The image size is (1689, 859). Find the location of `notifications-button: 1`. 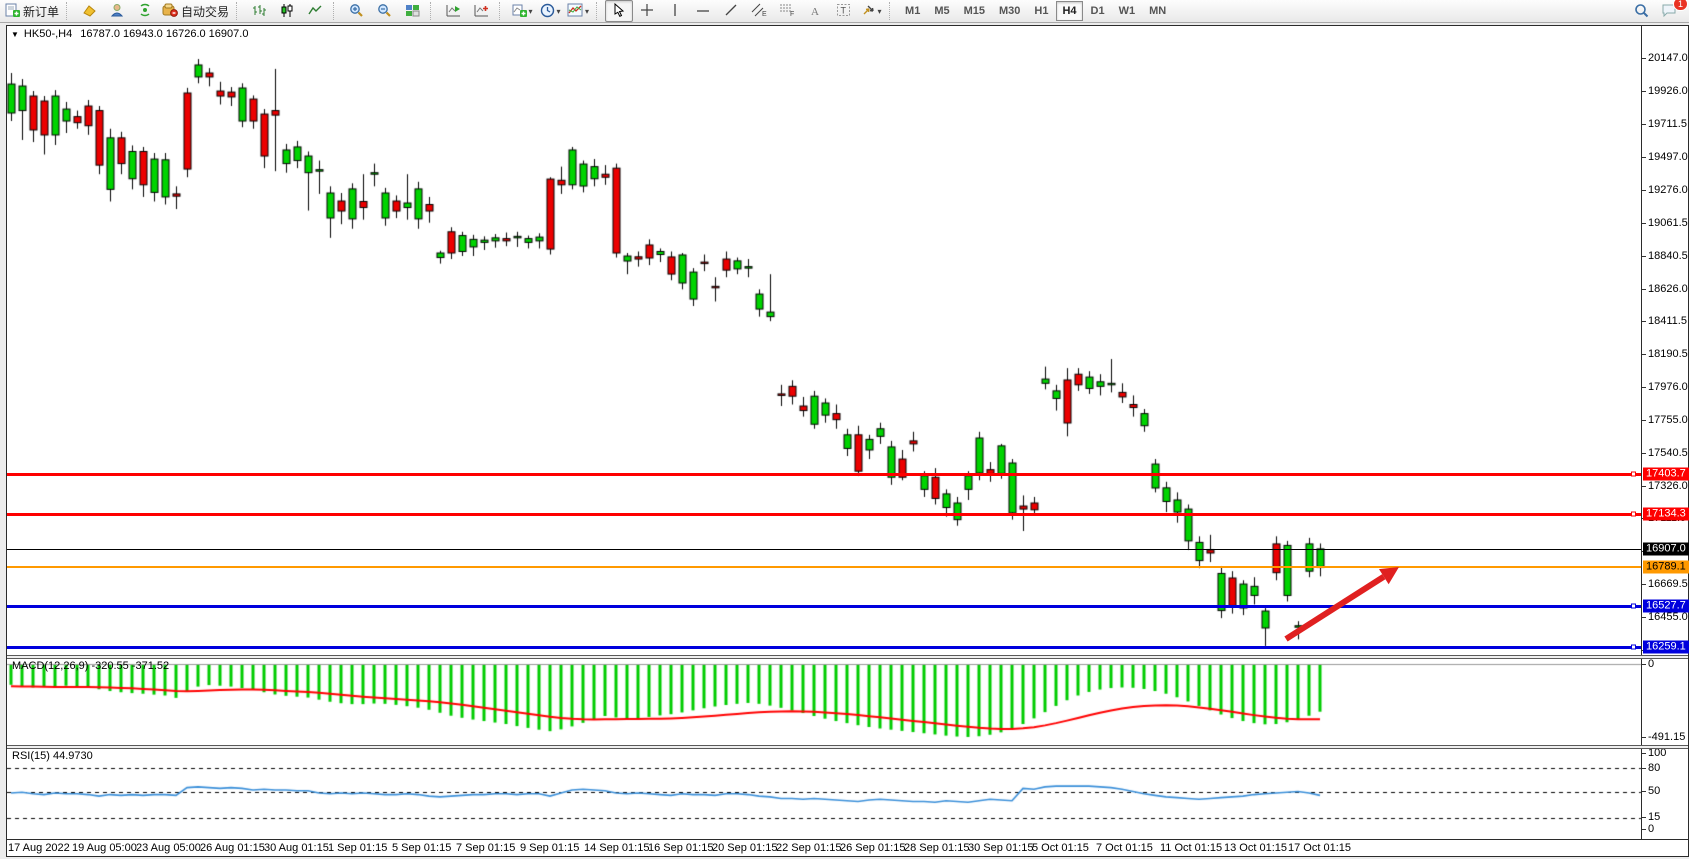

notifications-button: 1 is located at coordinates (1671, 11).